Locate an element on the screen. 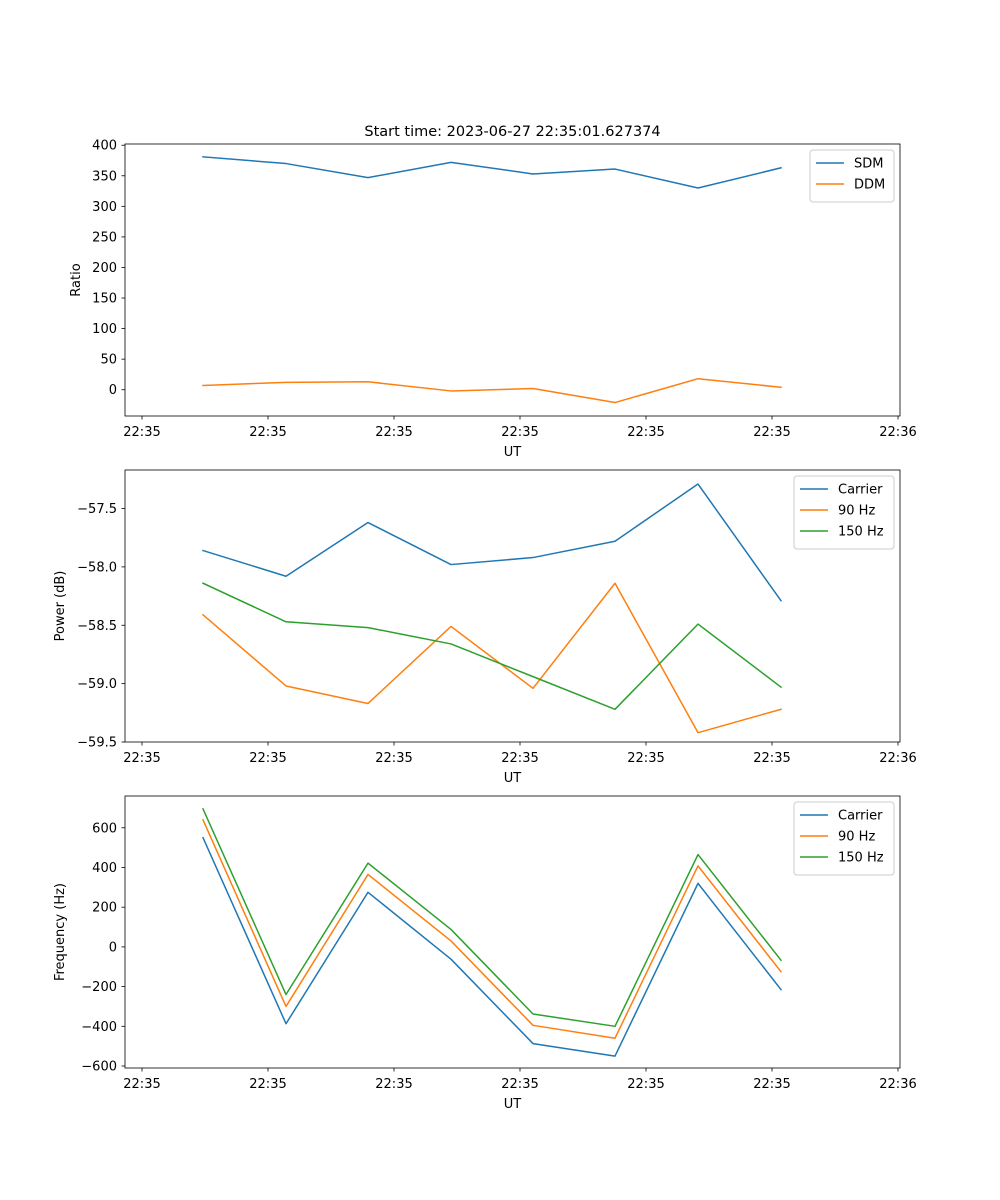 The image size is (1000, 1200). y-tick-label: −200 is located at coordinates (99, 987).